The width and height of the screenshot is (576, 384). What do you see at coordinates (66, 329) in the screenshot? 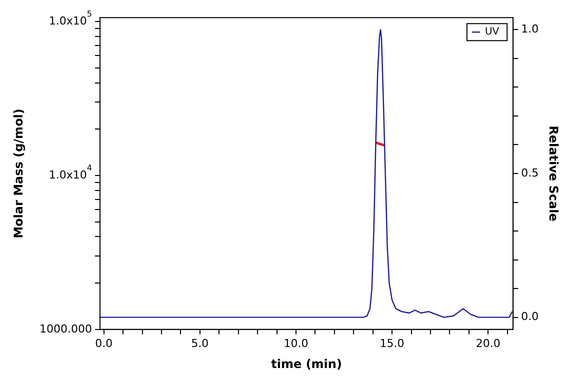
I see `y-tick-label: 1000.000` at bounding box center [66, 329].